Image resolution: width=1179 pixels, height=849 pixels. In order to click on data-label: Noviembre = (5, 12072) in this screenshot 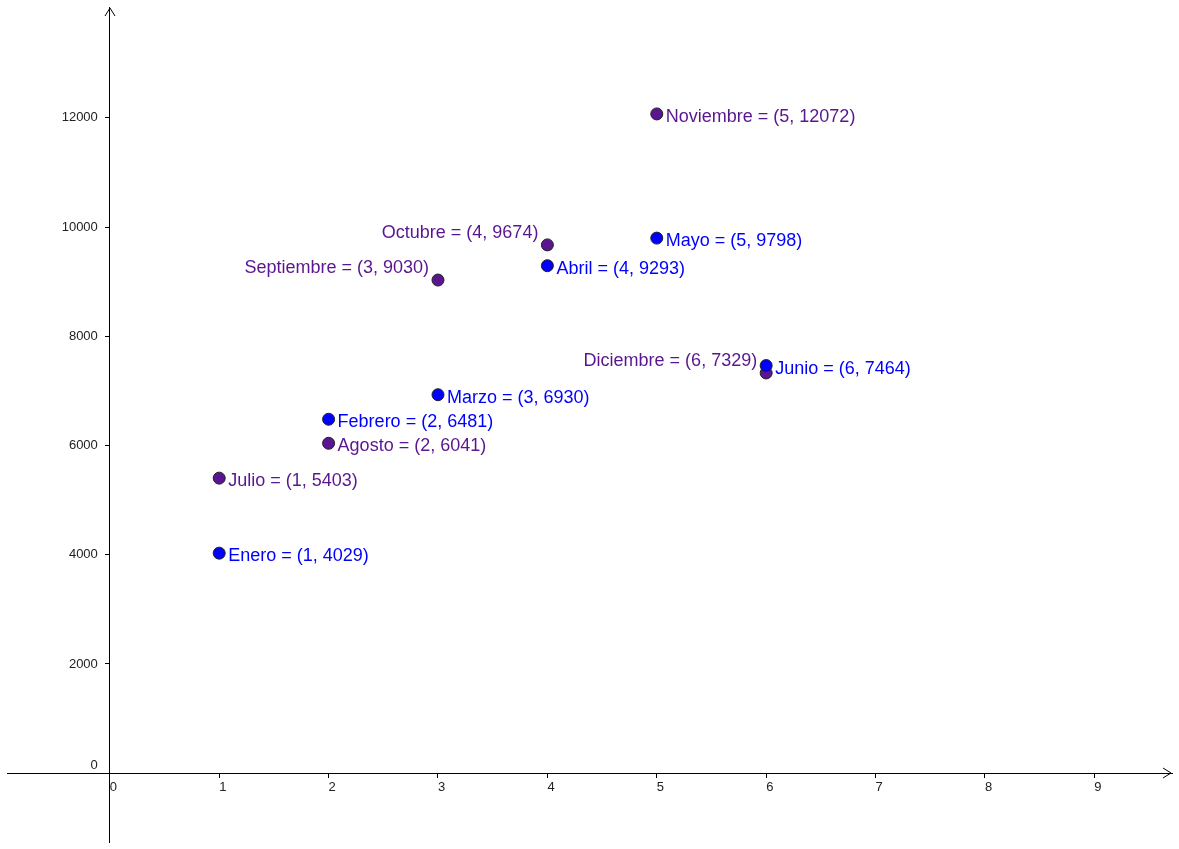, I will do `click(760, 115)`.